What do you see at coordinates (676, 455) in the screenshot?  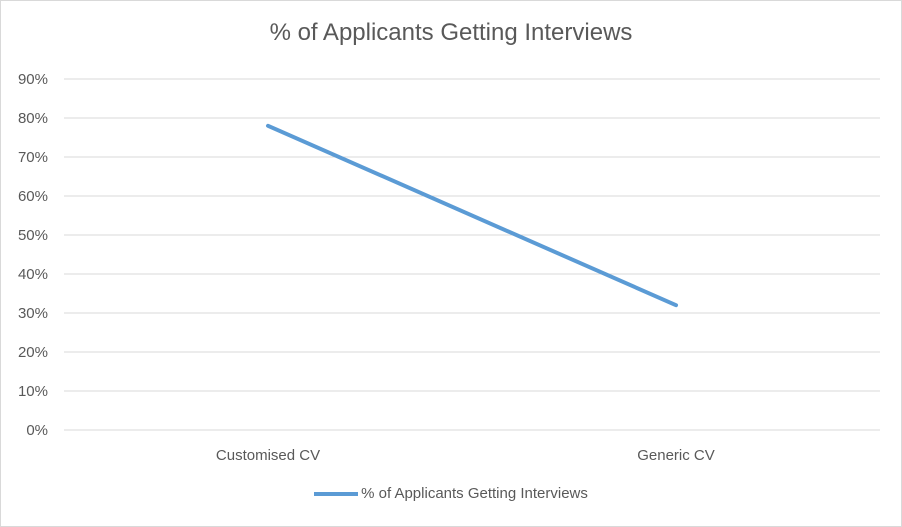 I see `x-tick-label: Generic CV` at bounding box center [676, 455].